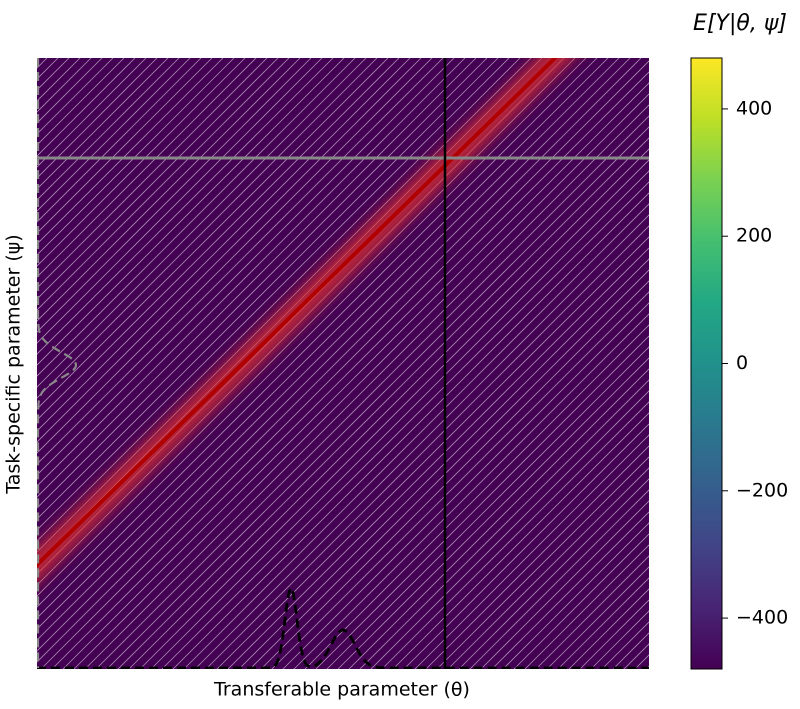 The width and height of the screenshot is (800, 709). Describe the element at coordinates (742, 363) in the screenshot. I see `colorbar-tick-label: 0` at that location.